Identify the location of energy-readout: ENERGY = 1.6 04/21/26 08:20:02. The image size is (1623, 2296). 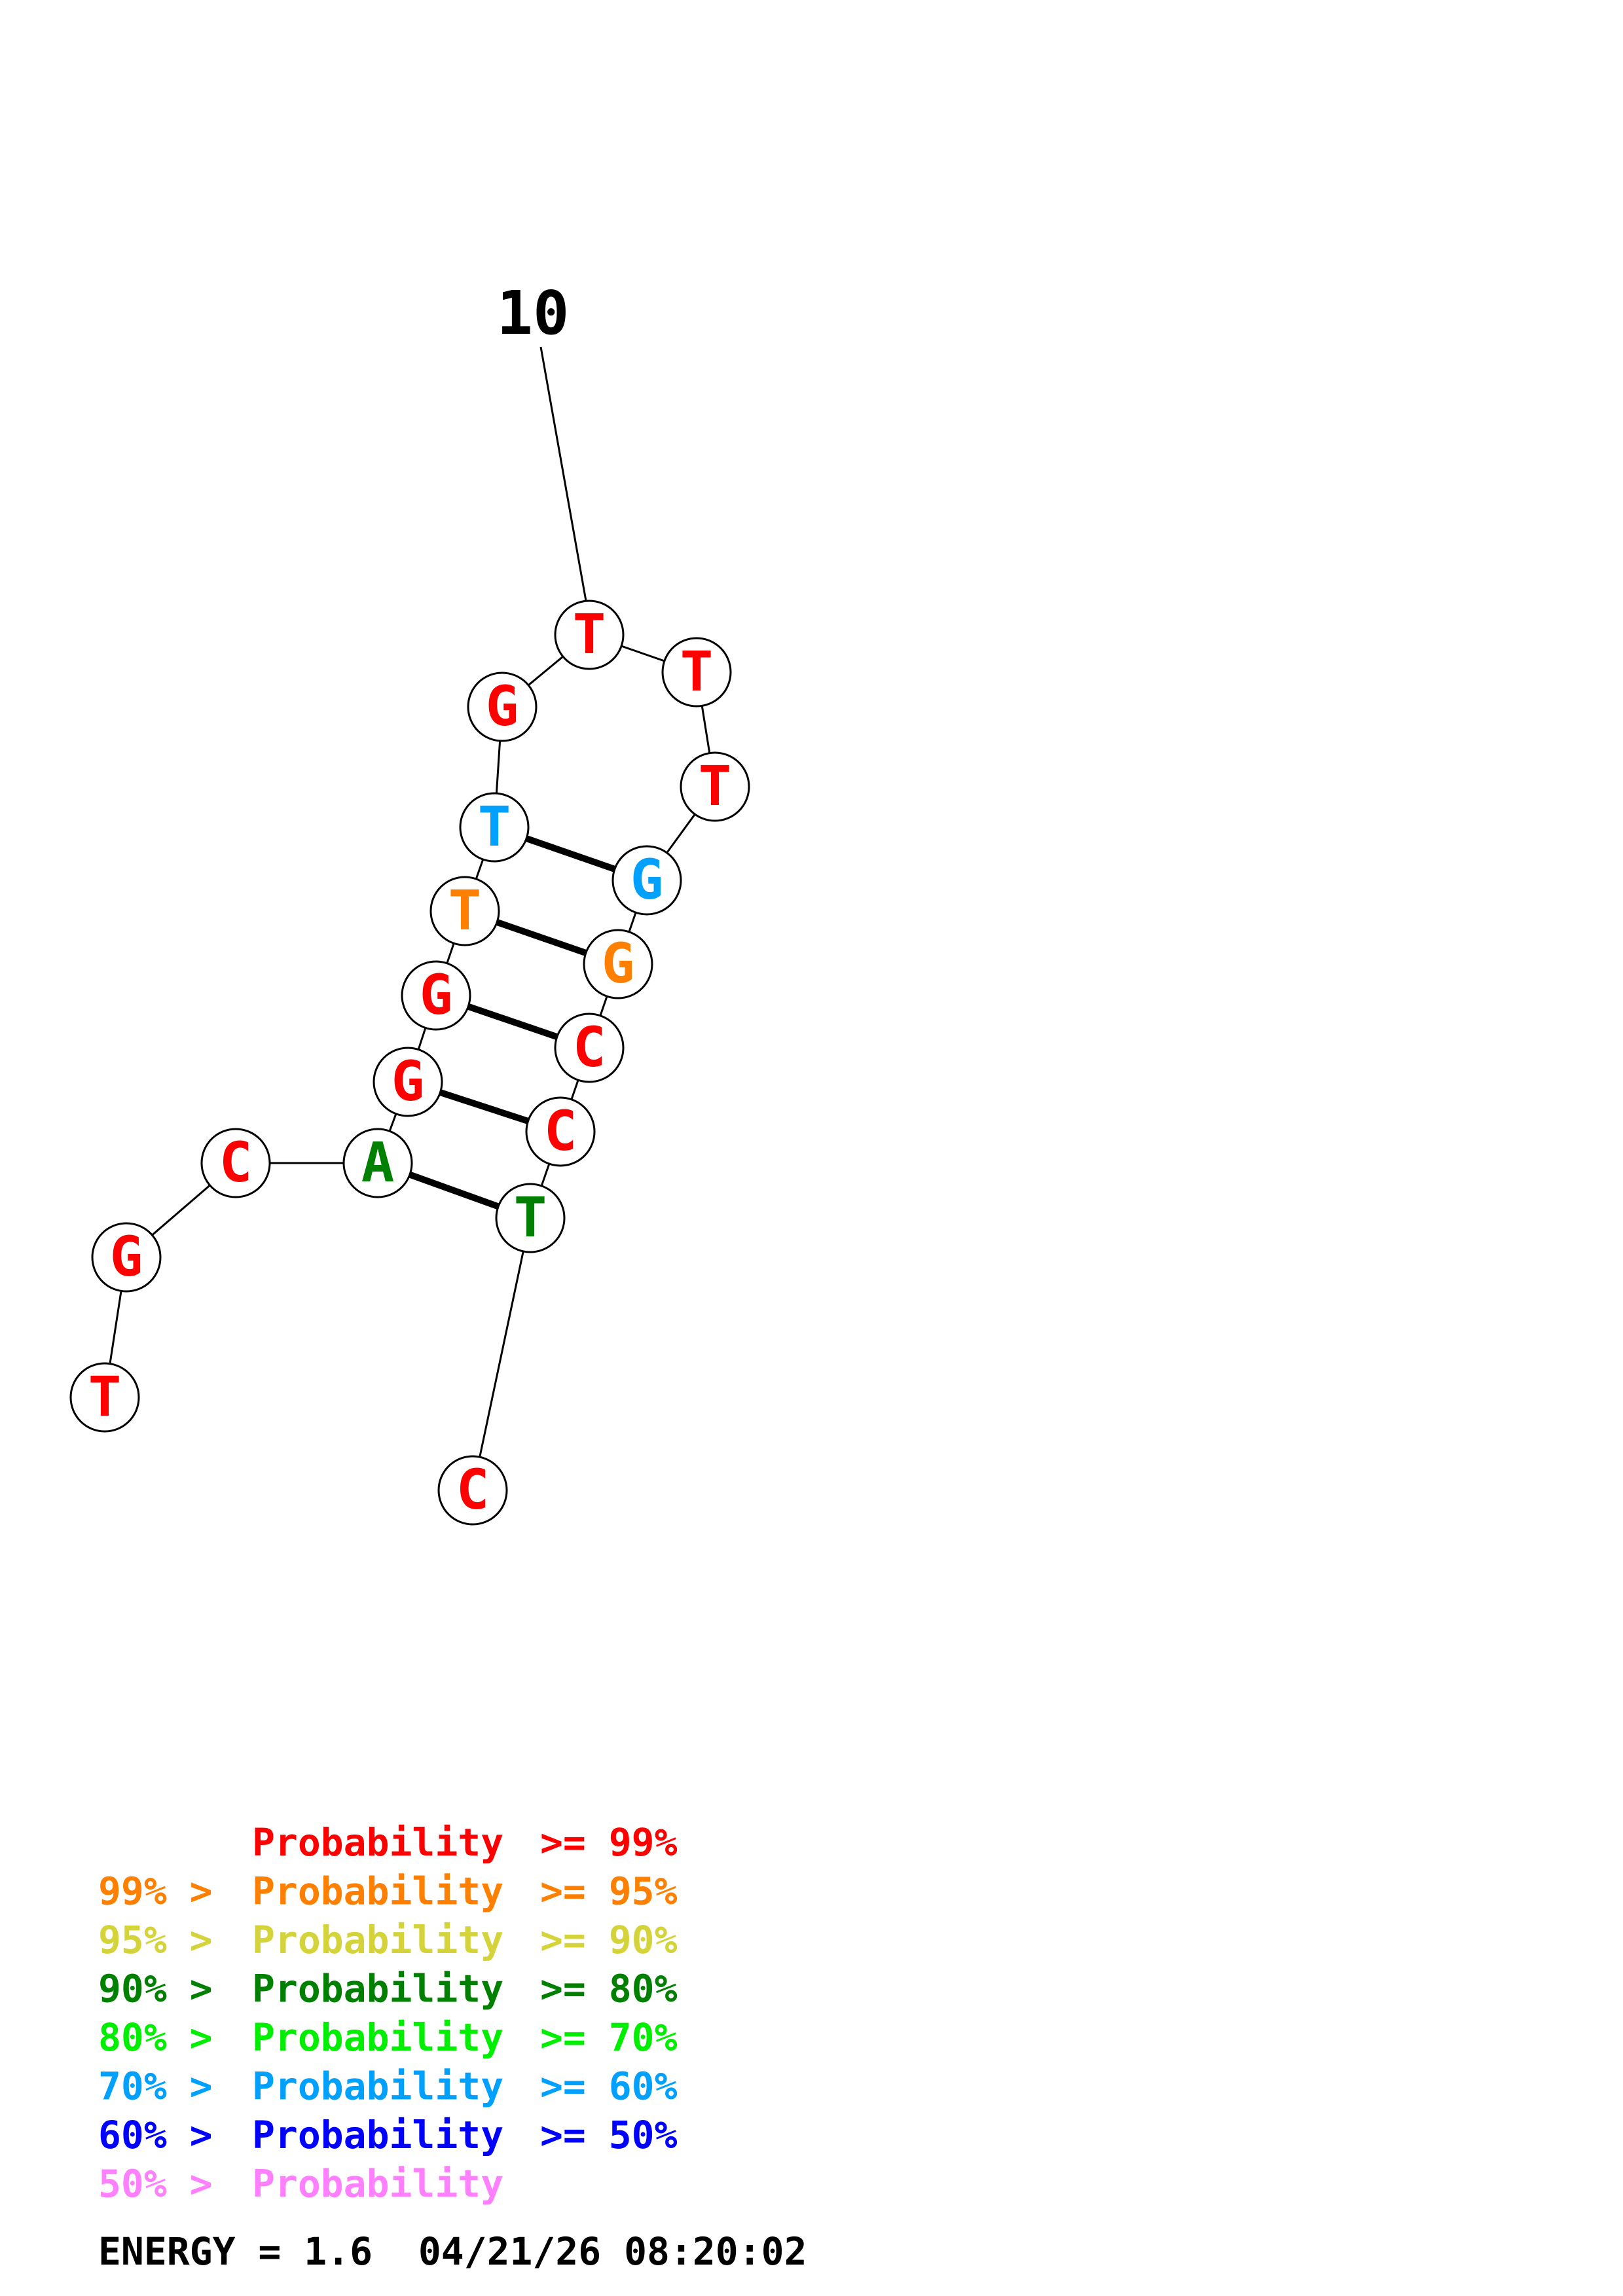
(452, 2251).